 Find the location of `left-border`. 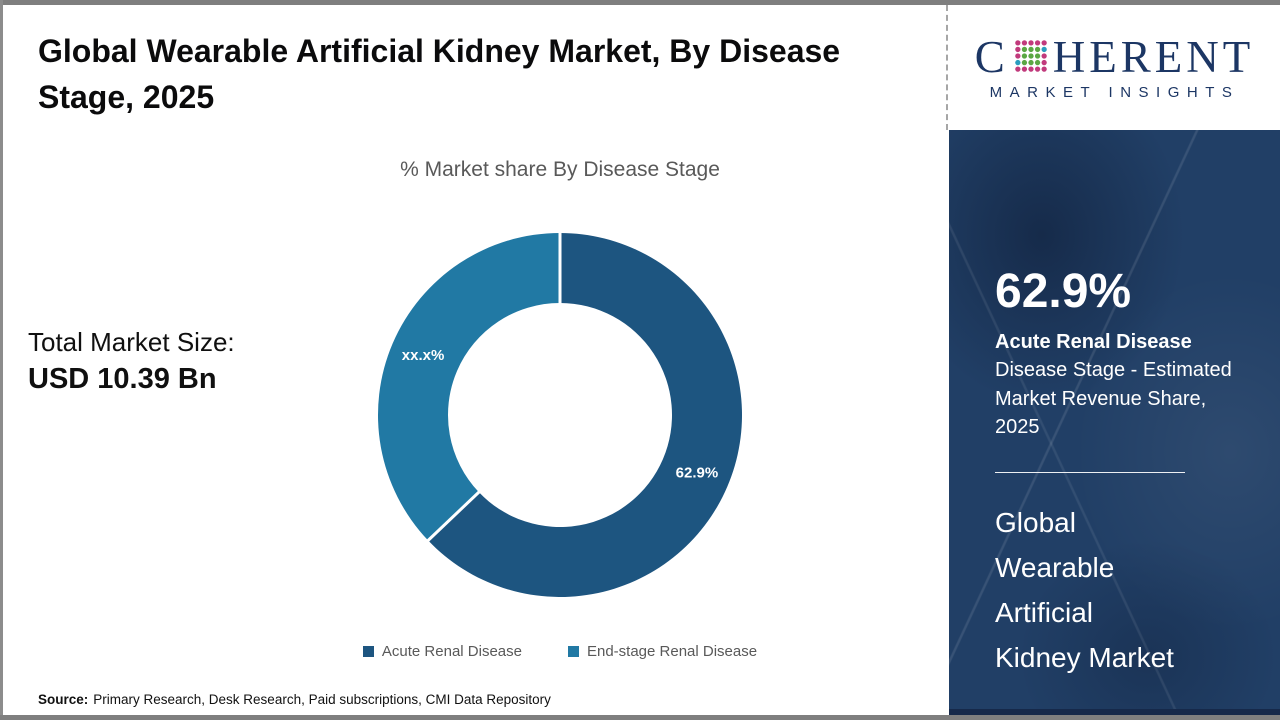

left-border is located at coordinates (1, 360).